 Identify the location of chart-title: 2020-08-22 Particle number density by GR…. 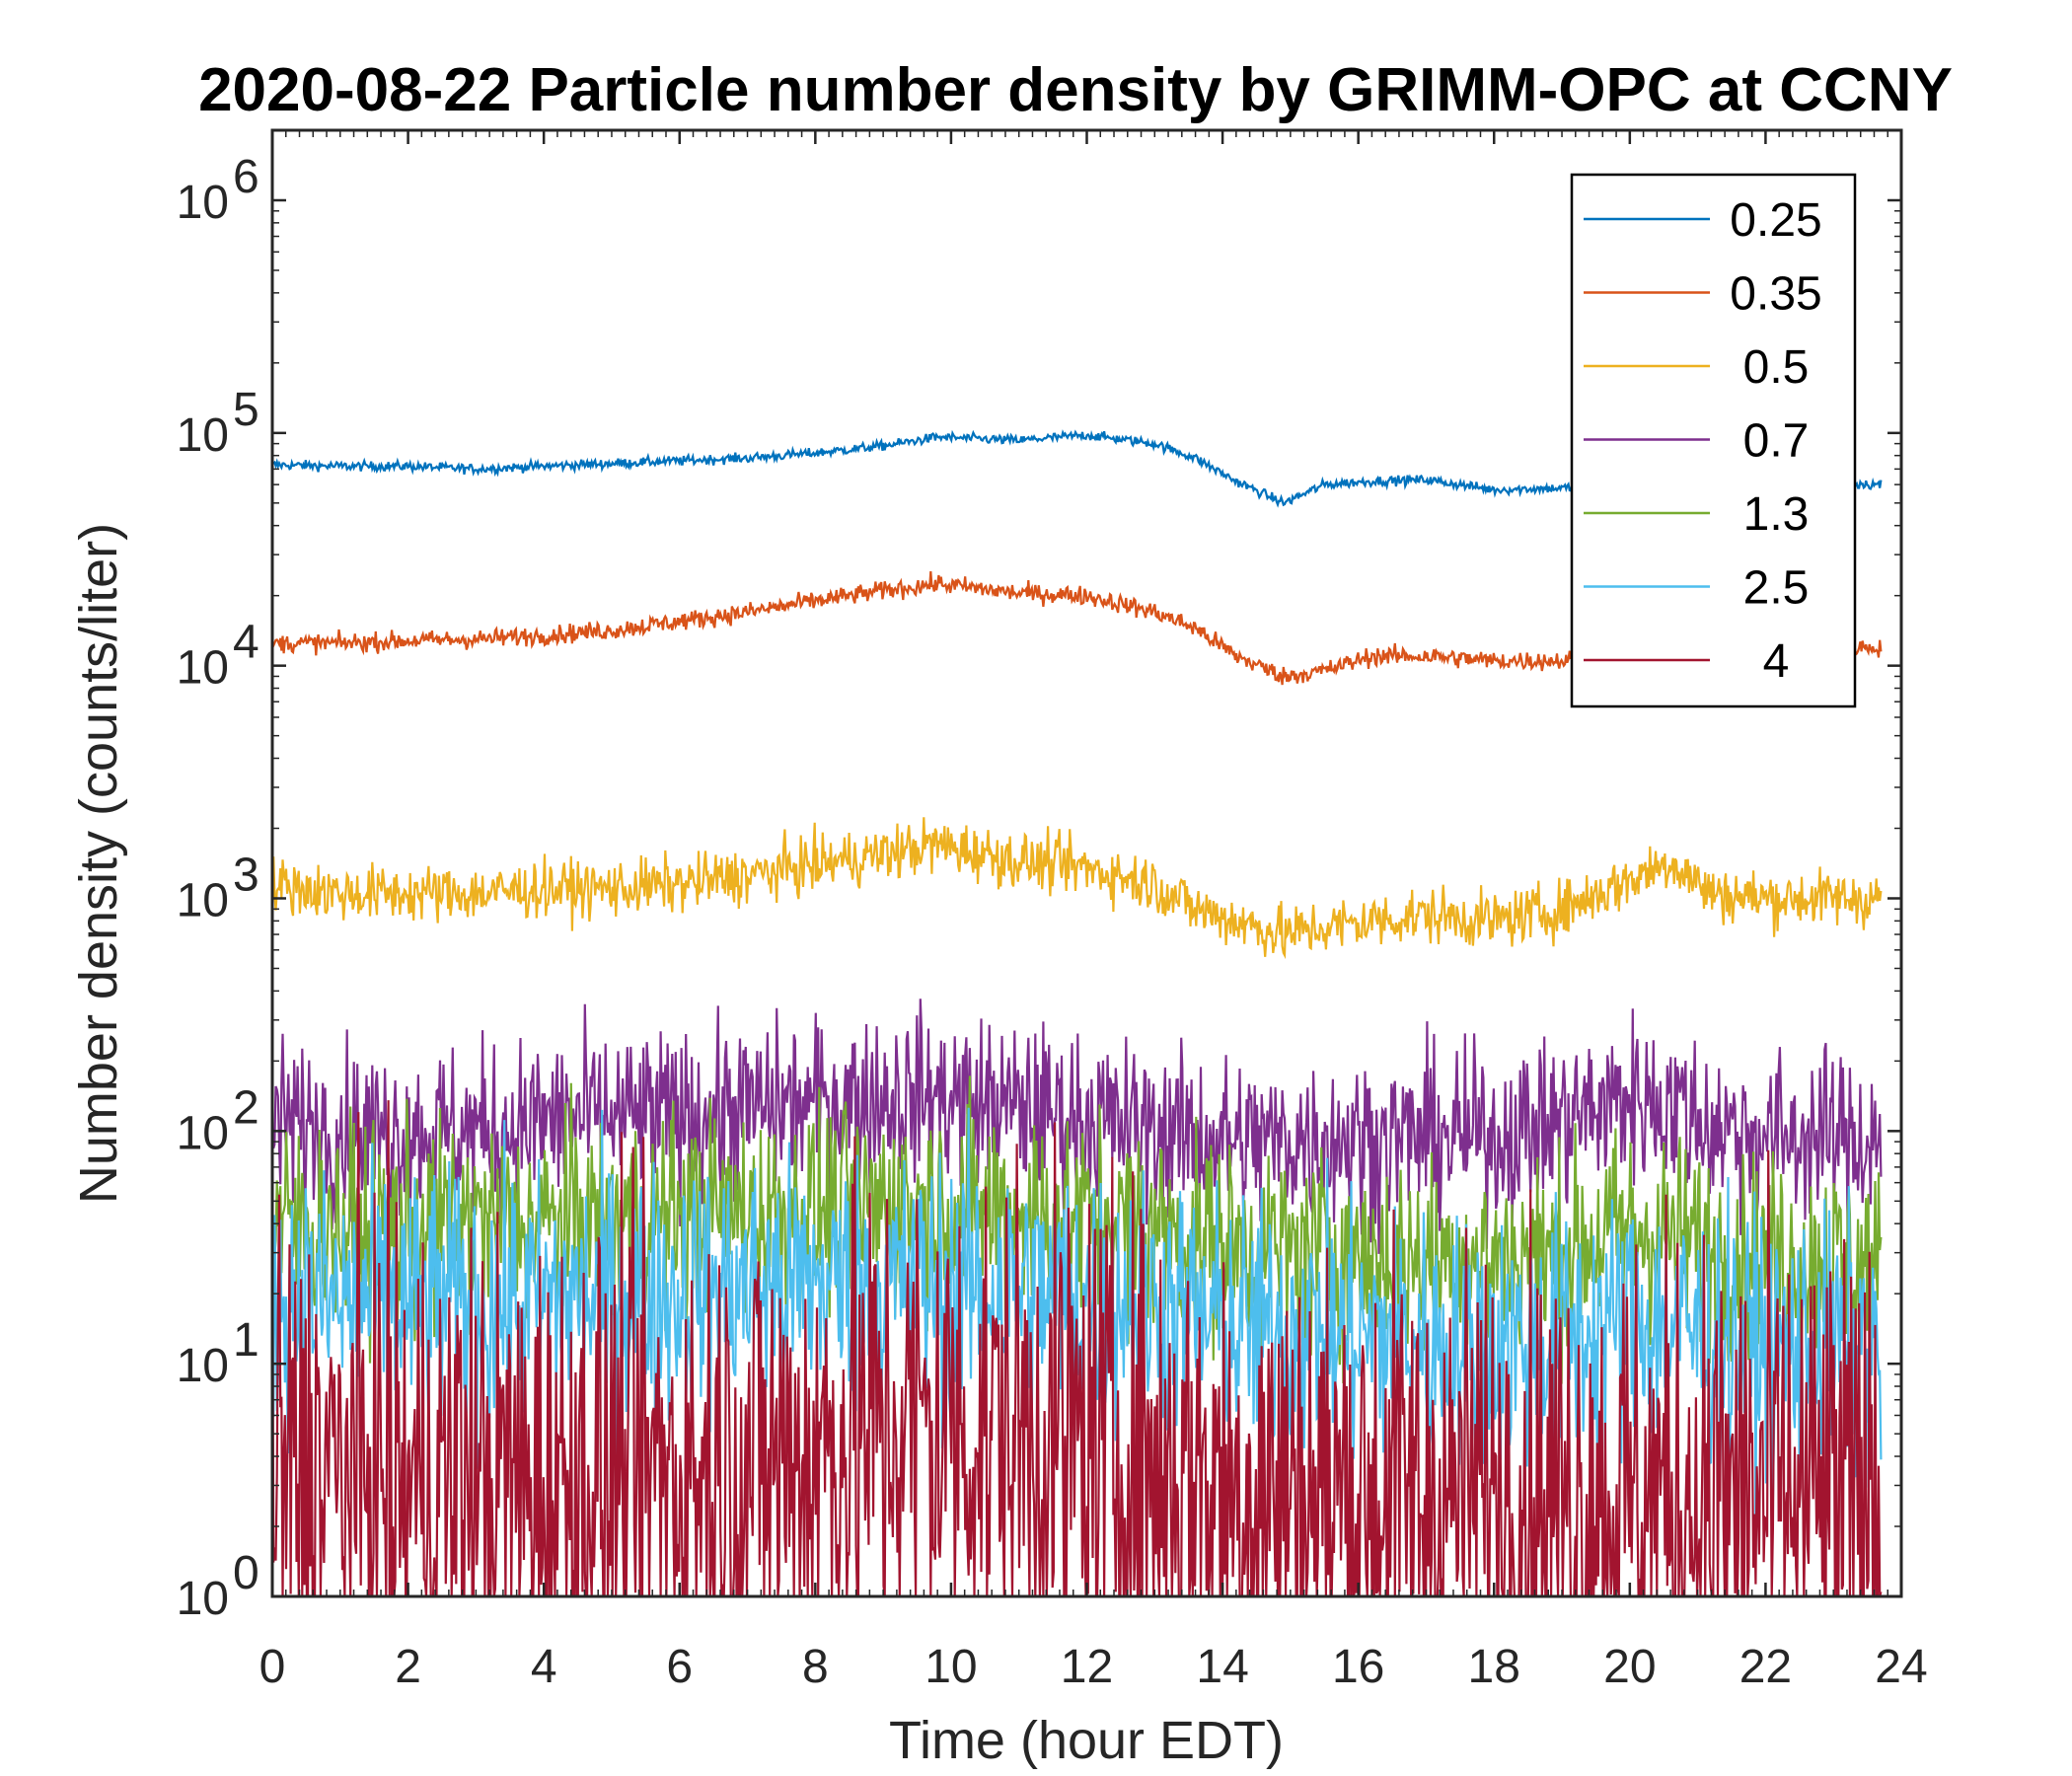
(1076, 90).